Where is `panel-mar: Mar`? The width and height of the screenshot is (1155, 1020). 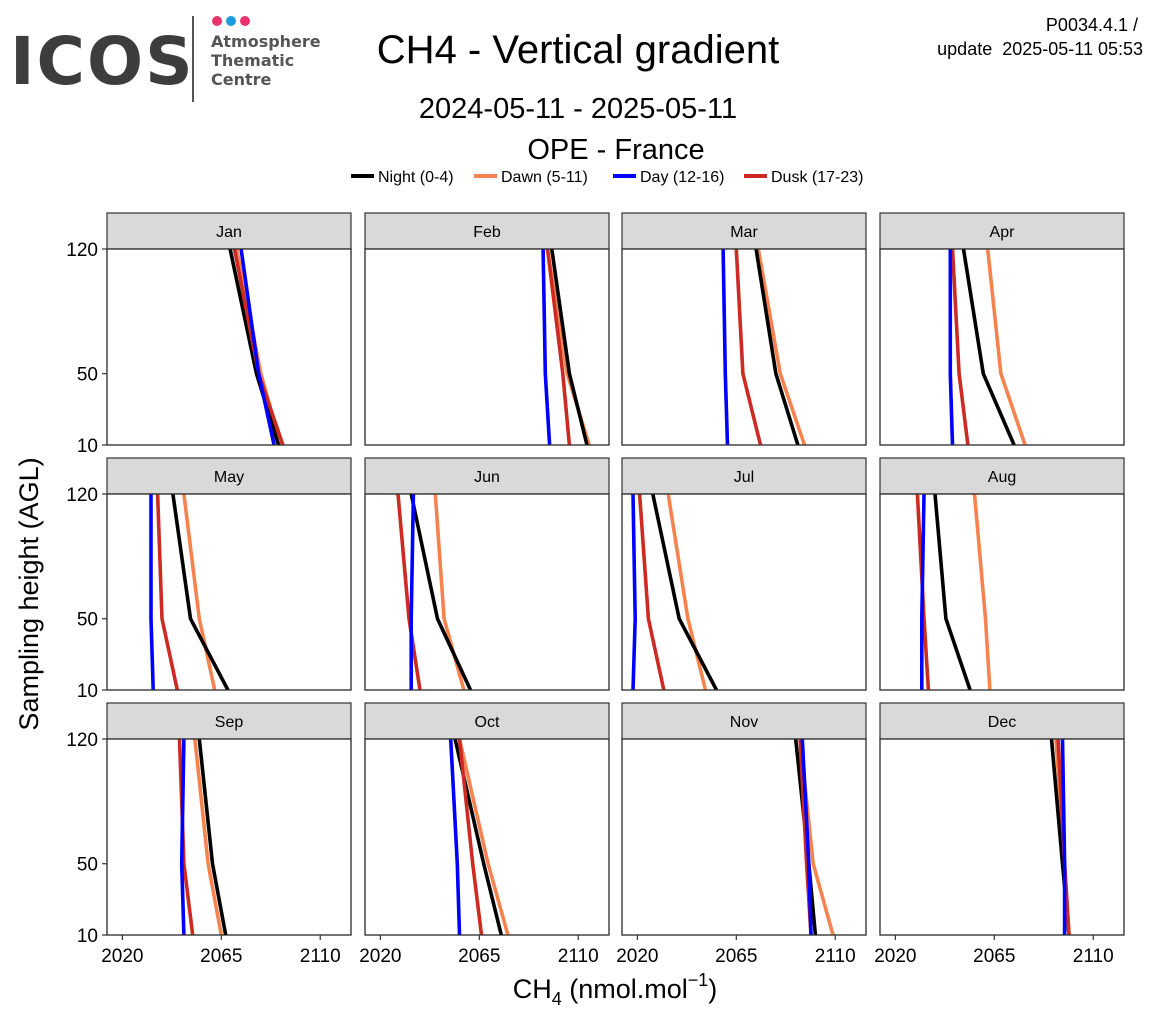 panel-mar: Mar is located at coordinates (744, 329).